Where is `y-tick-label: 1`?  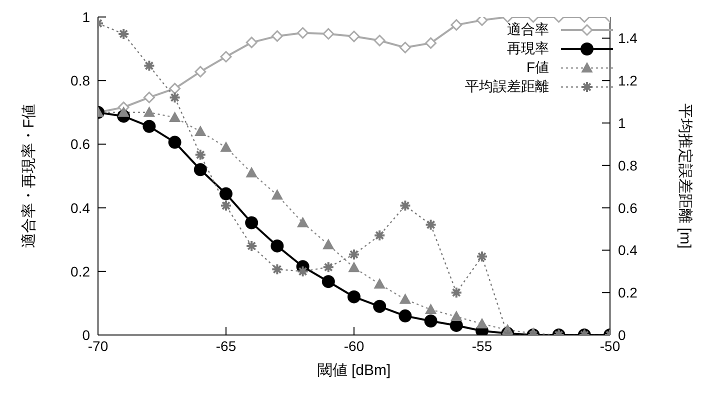
y-tick-label: 1 is located at coordinates (86, 16).